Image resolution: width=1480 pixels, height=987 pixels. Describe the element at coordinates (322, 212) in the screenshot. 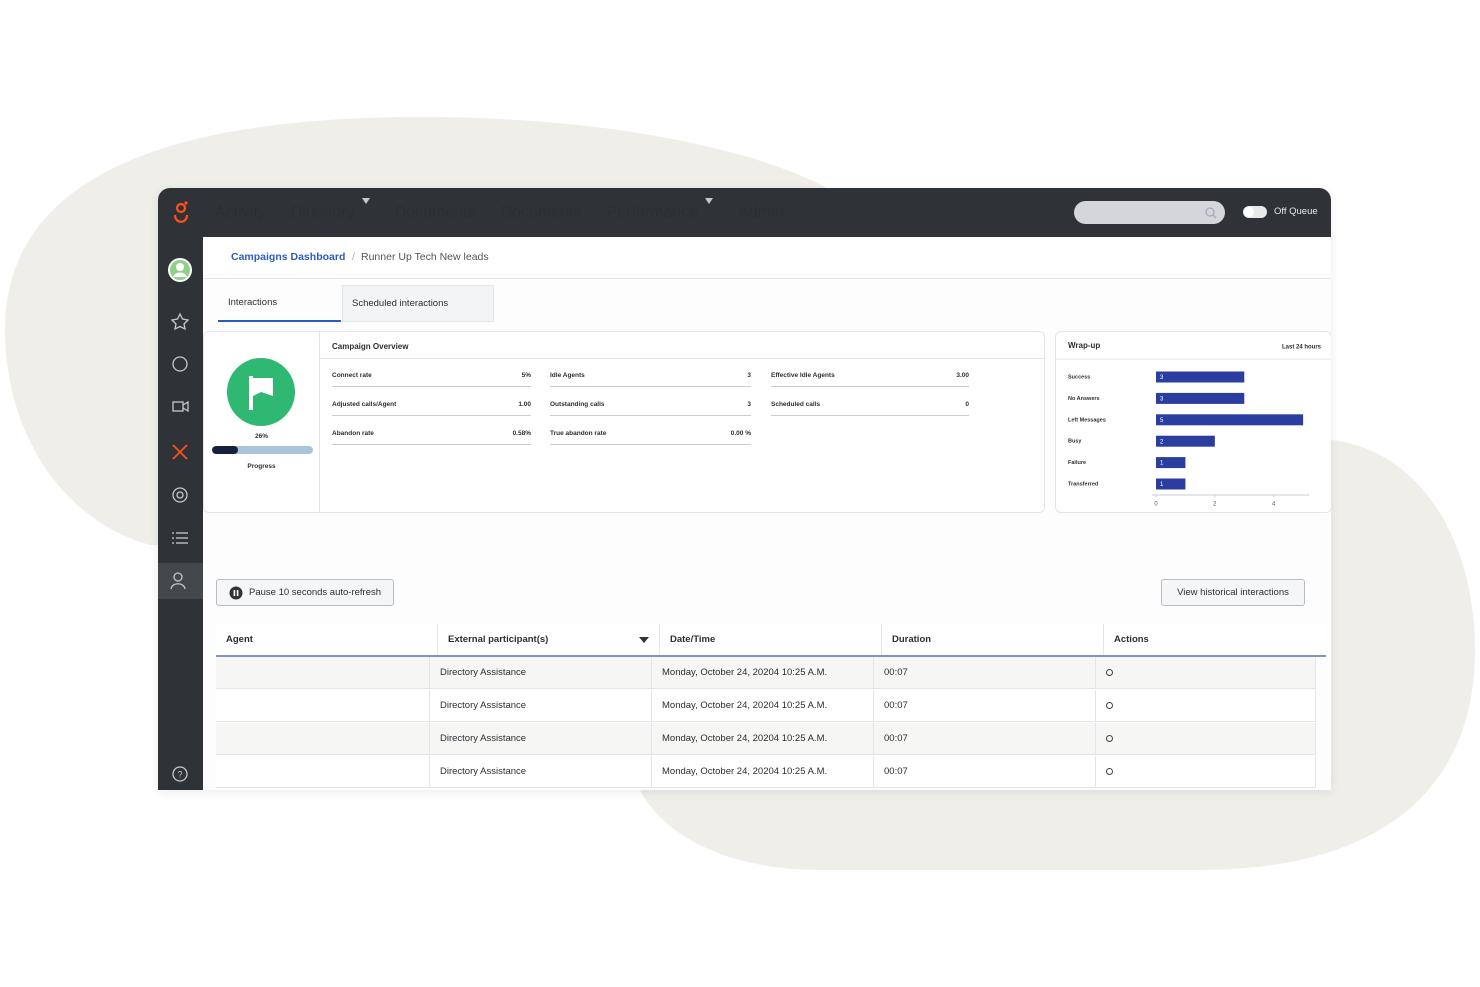

I see `nav-label: Directory` at that location.